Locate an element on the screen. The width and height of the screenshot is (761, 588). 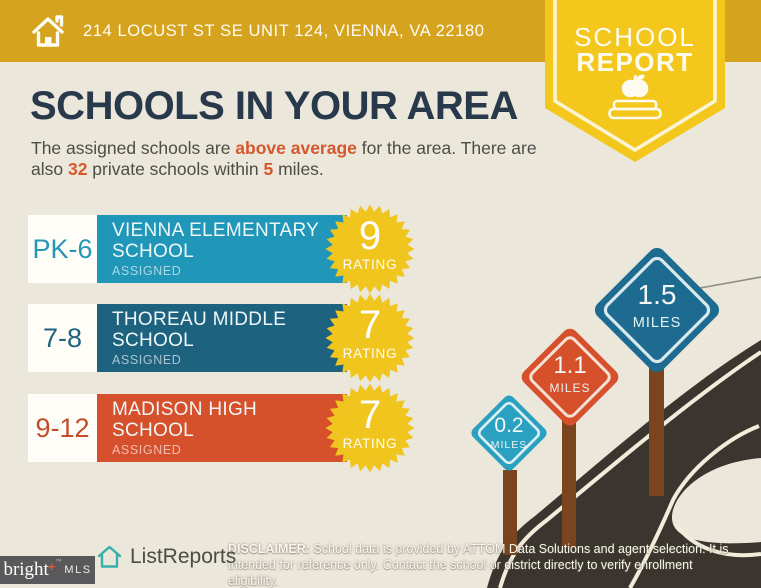
home-door is located at coordinates (48, 41).